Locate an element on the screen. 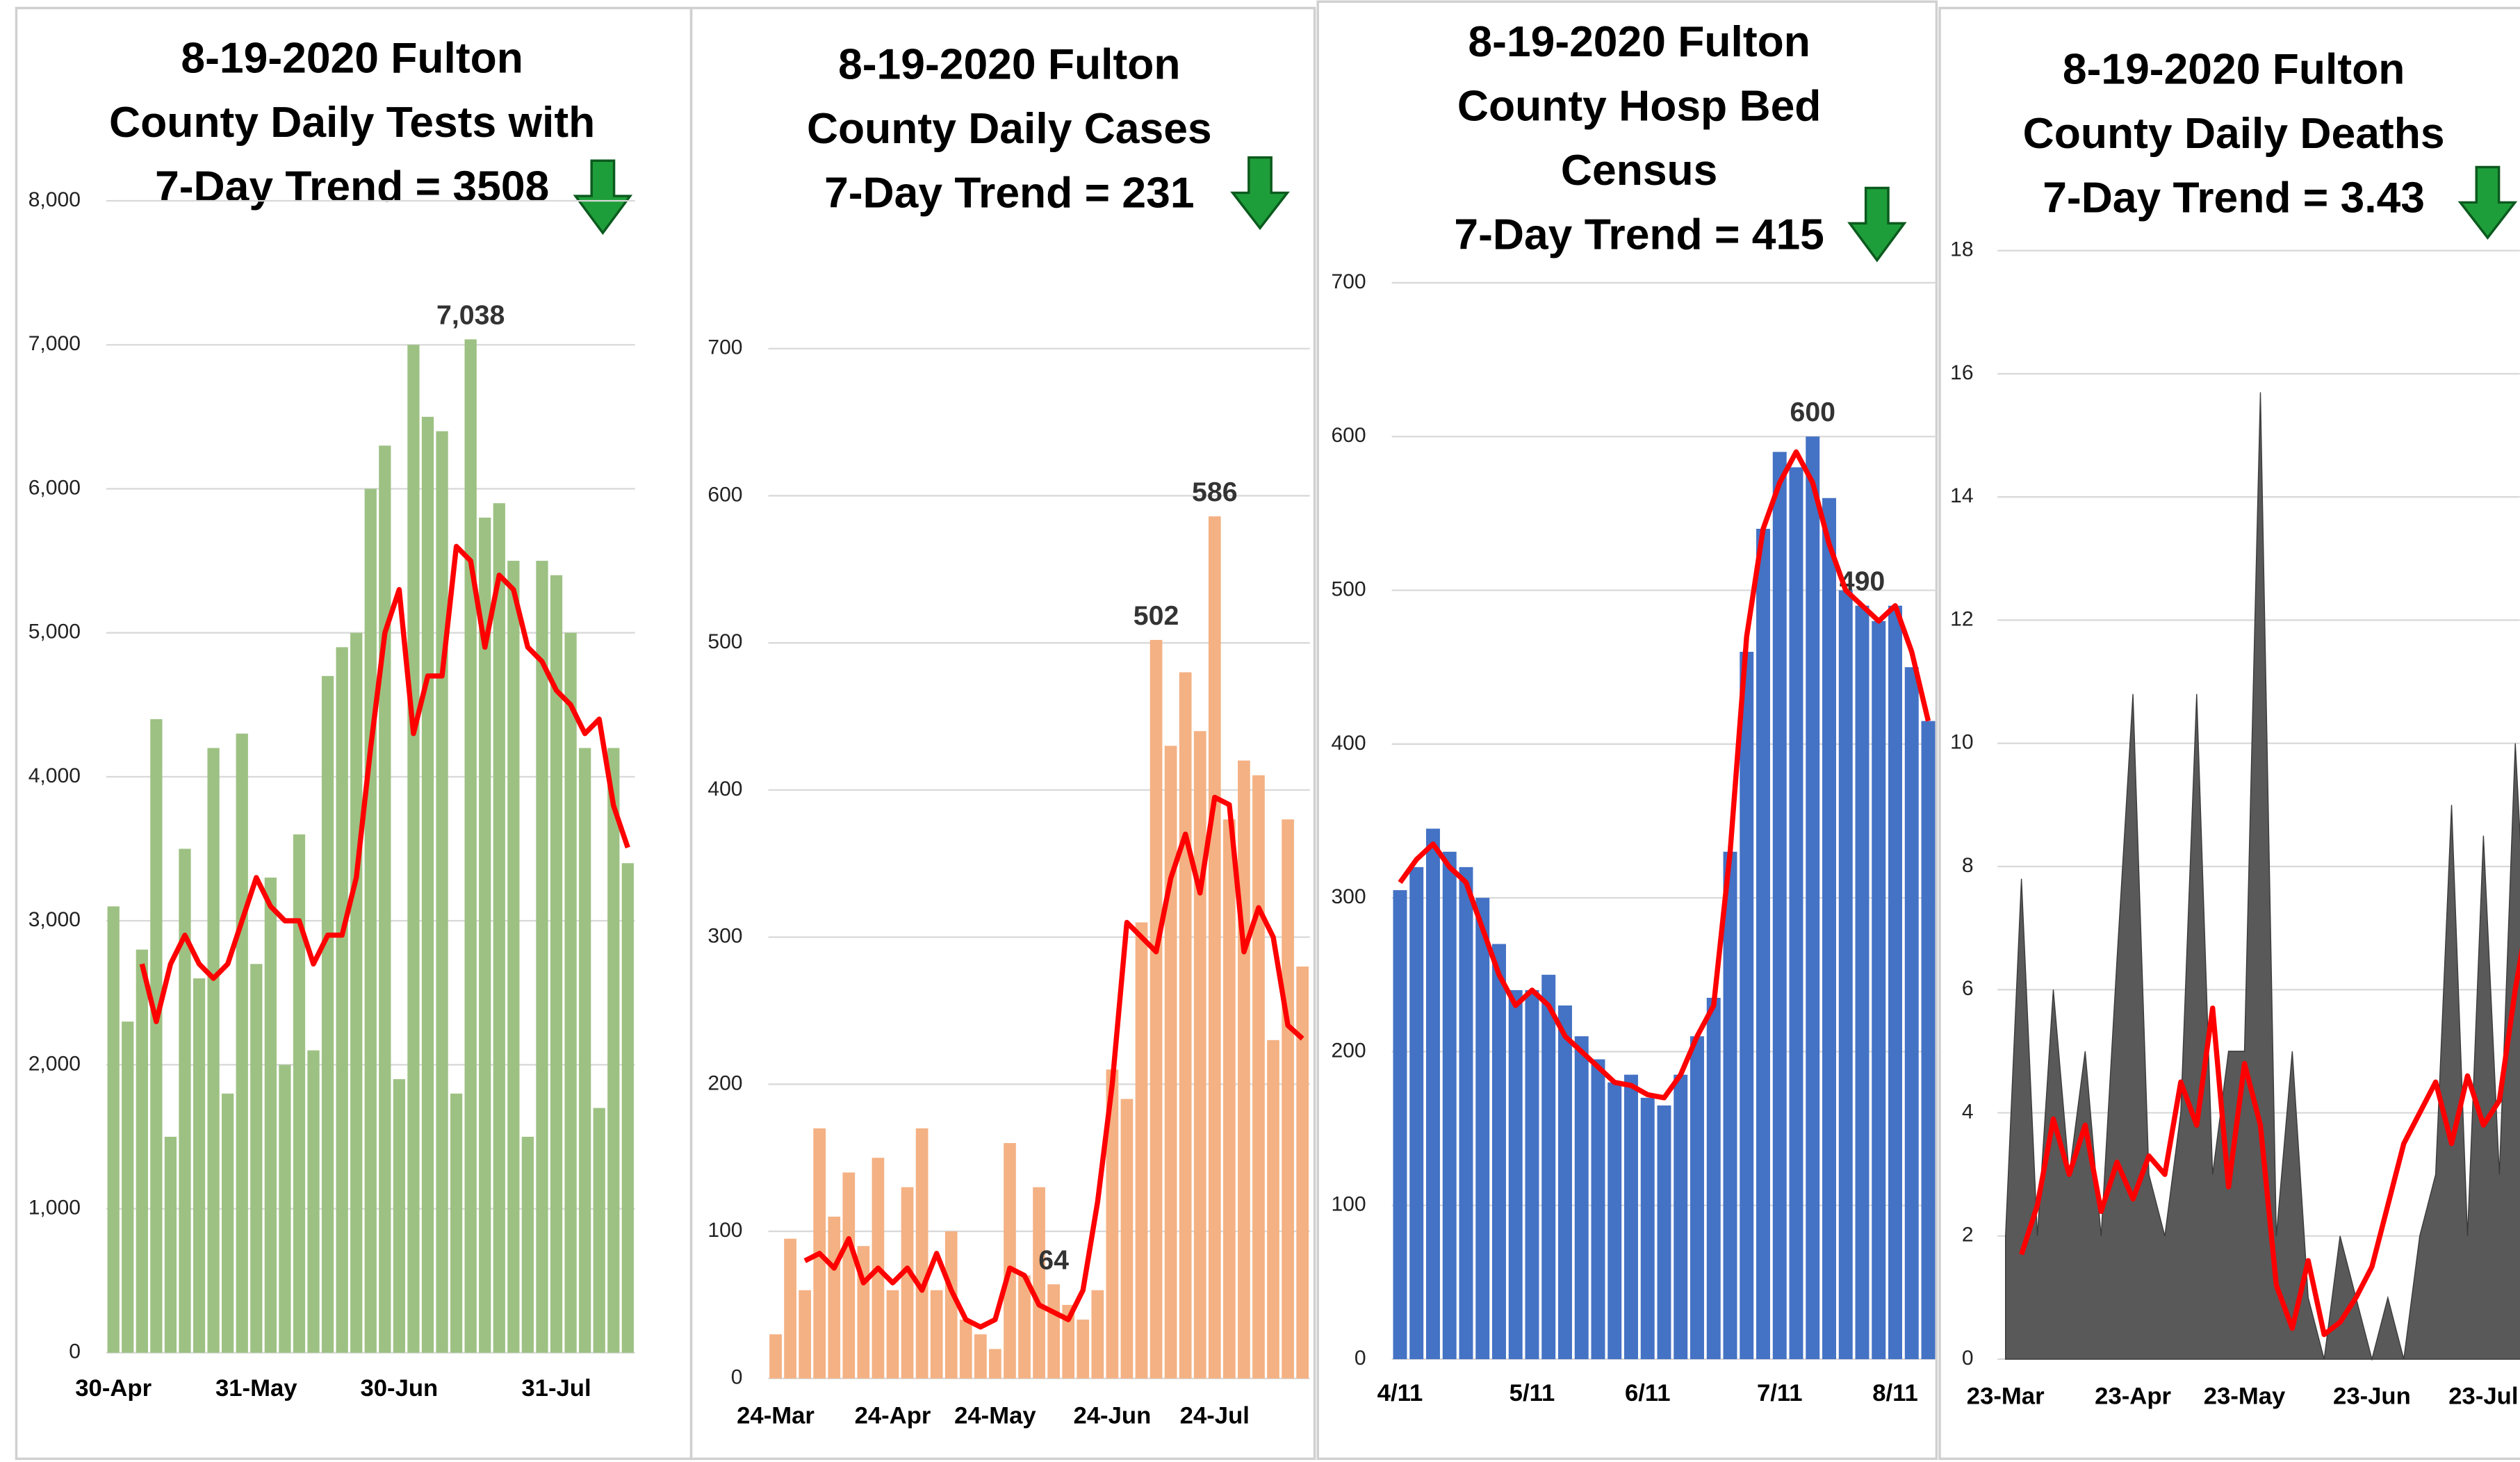 This screenshot has width=2520, height=1462. y-tick-label: 4 is located at coordinates (1968, 1111).